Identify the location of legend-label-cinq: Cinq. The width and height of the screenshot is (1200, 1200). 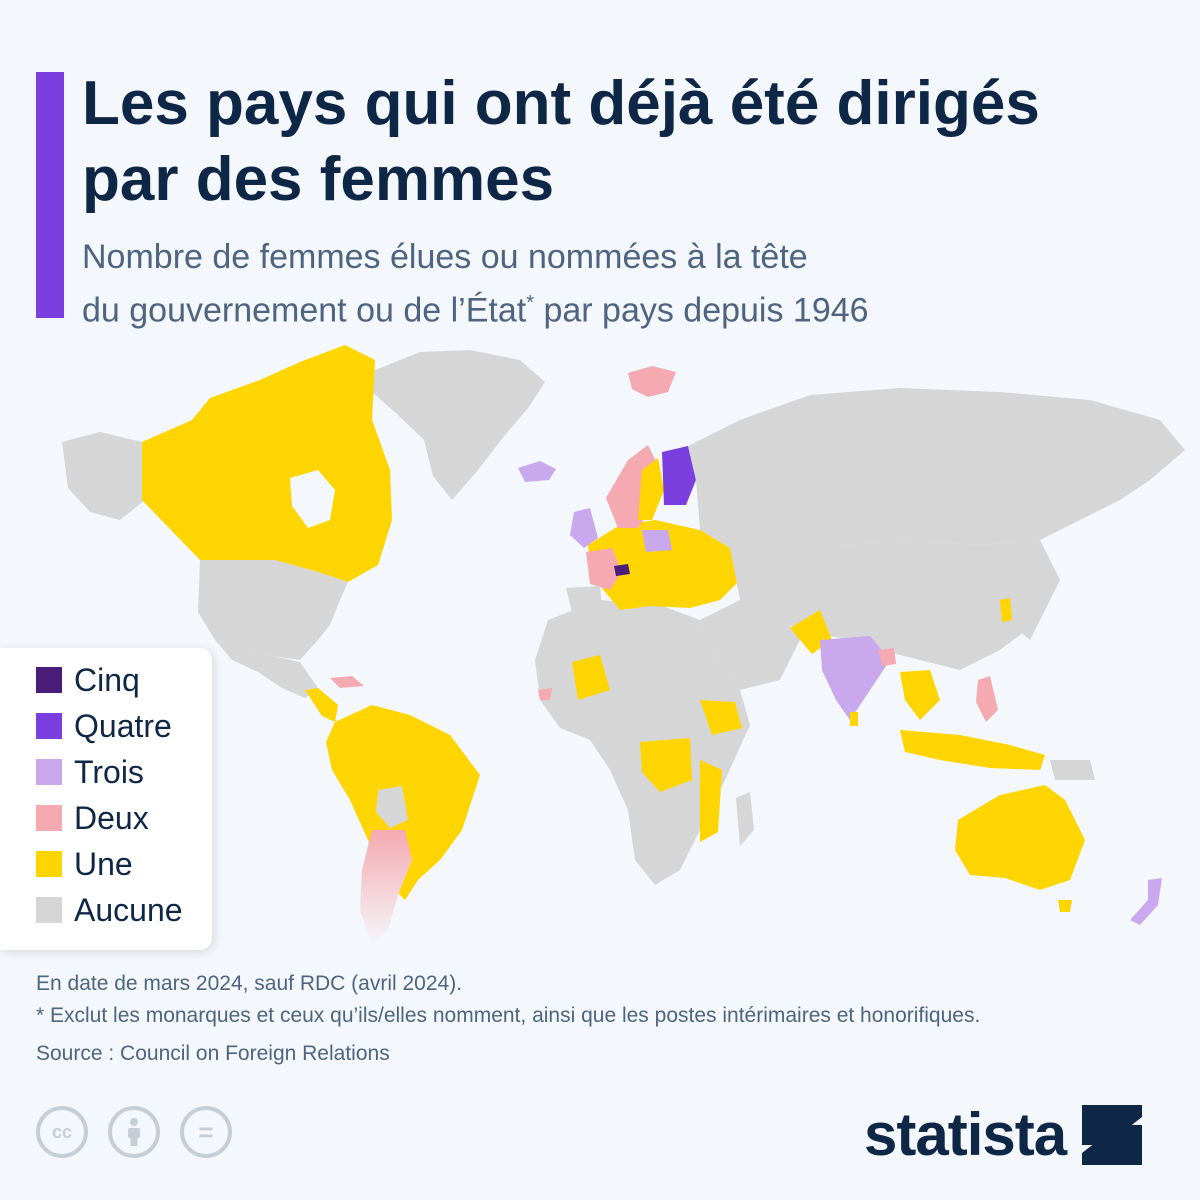
(107, 679).